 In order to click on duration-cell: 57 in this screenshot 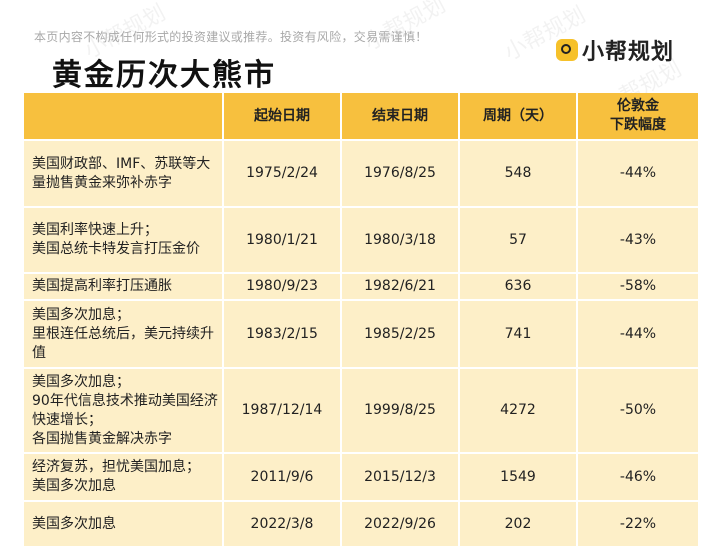, I will do `click(519, 239)`.